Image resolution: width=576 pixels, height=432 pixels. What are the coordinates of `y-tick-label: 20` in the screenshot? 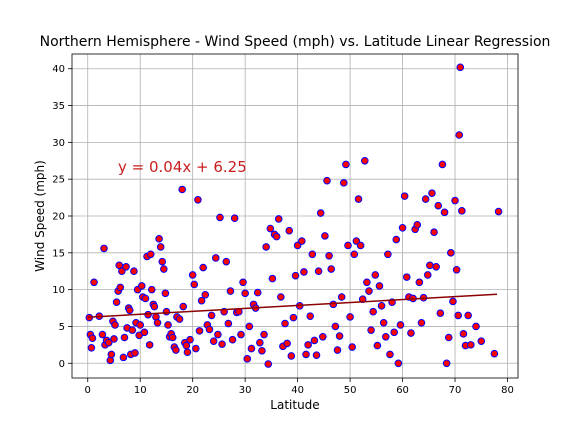 It's located at (58, 217).